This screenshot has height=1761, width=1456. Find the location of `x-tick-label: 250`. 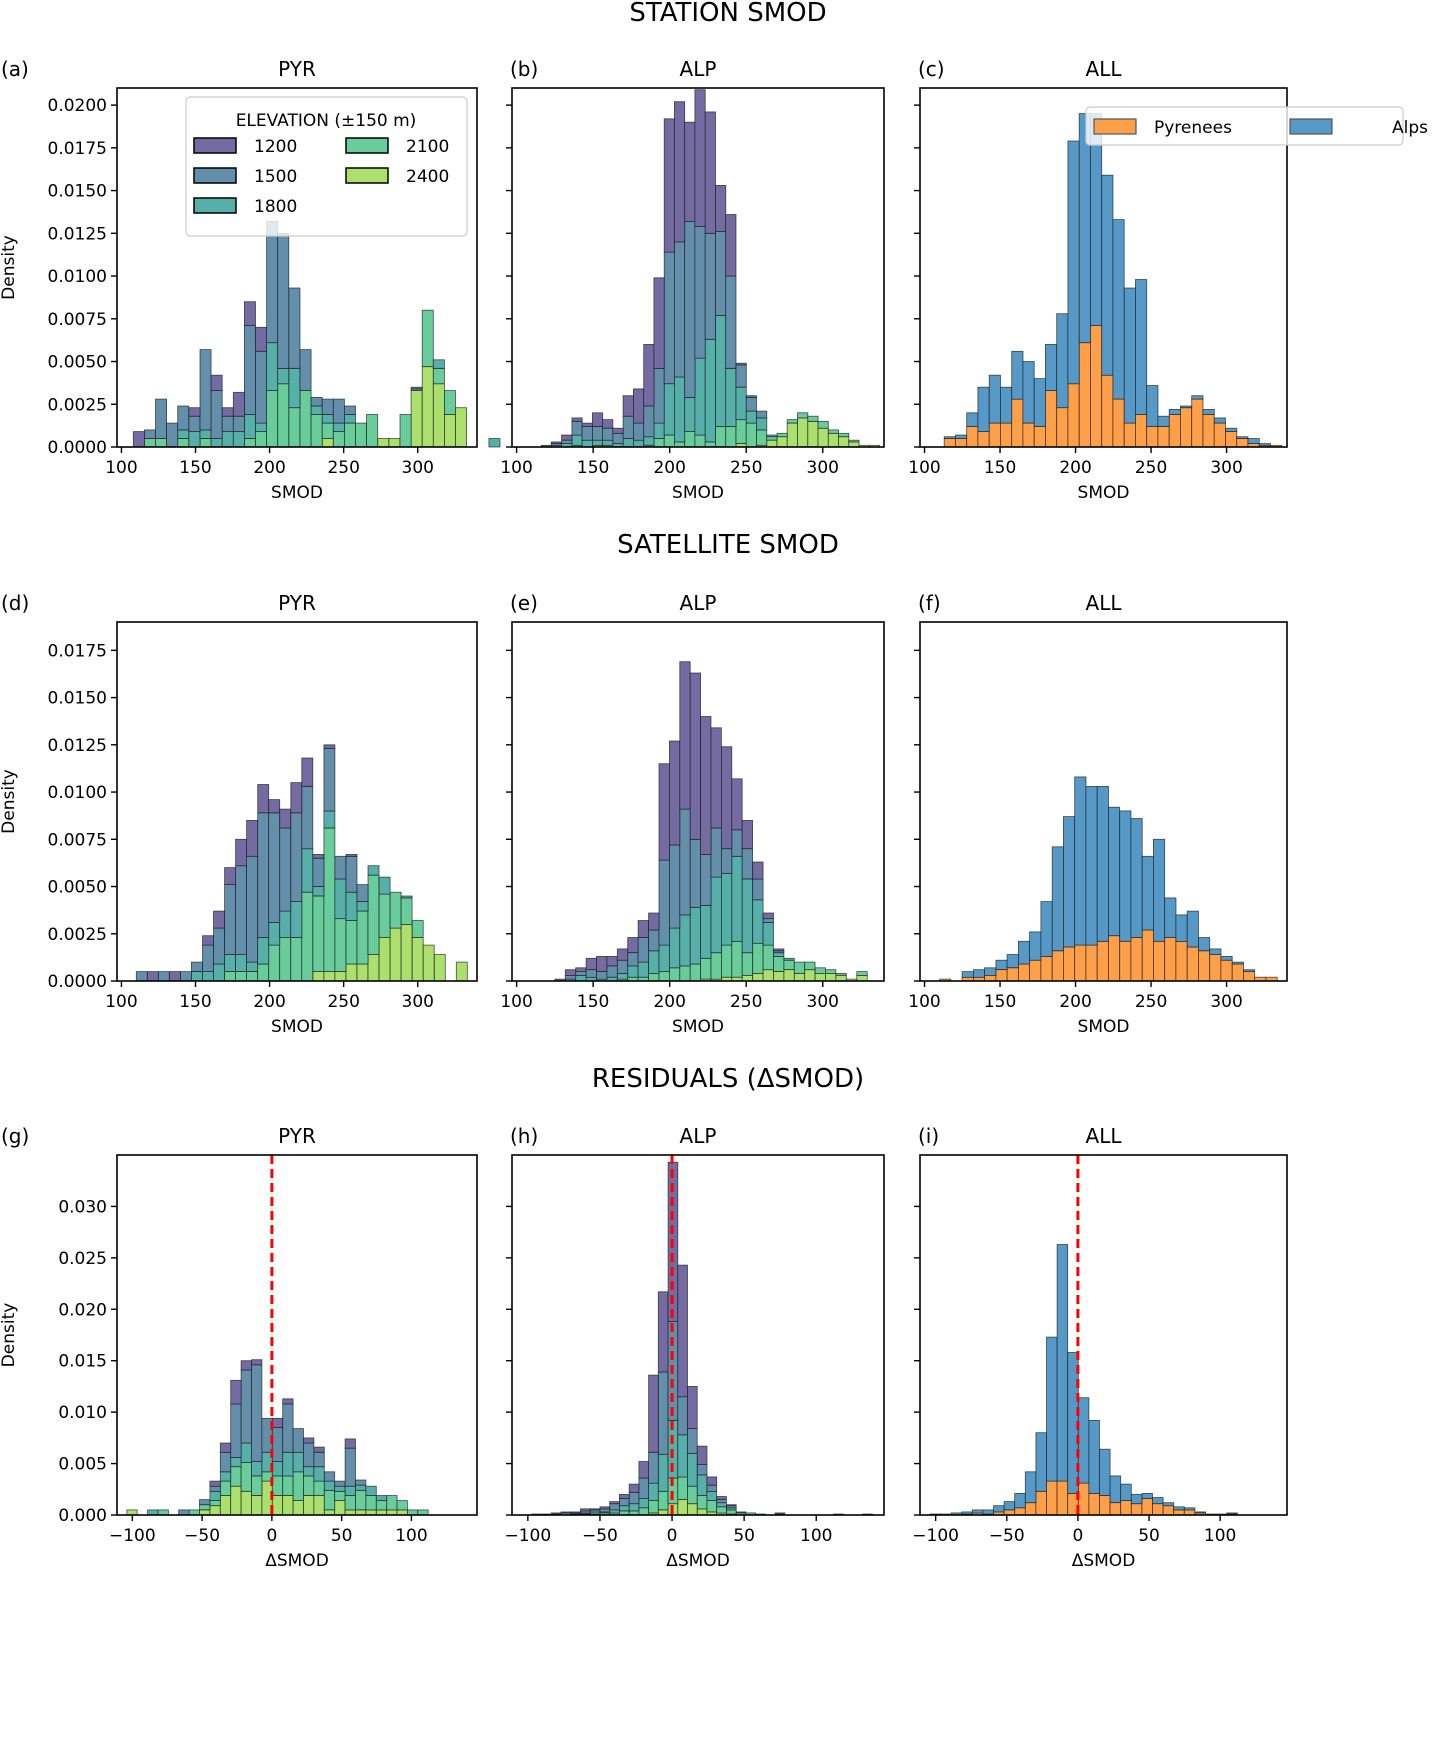

x-tick-label: 250 is located at coordinates (1151, 1002).